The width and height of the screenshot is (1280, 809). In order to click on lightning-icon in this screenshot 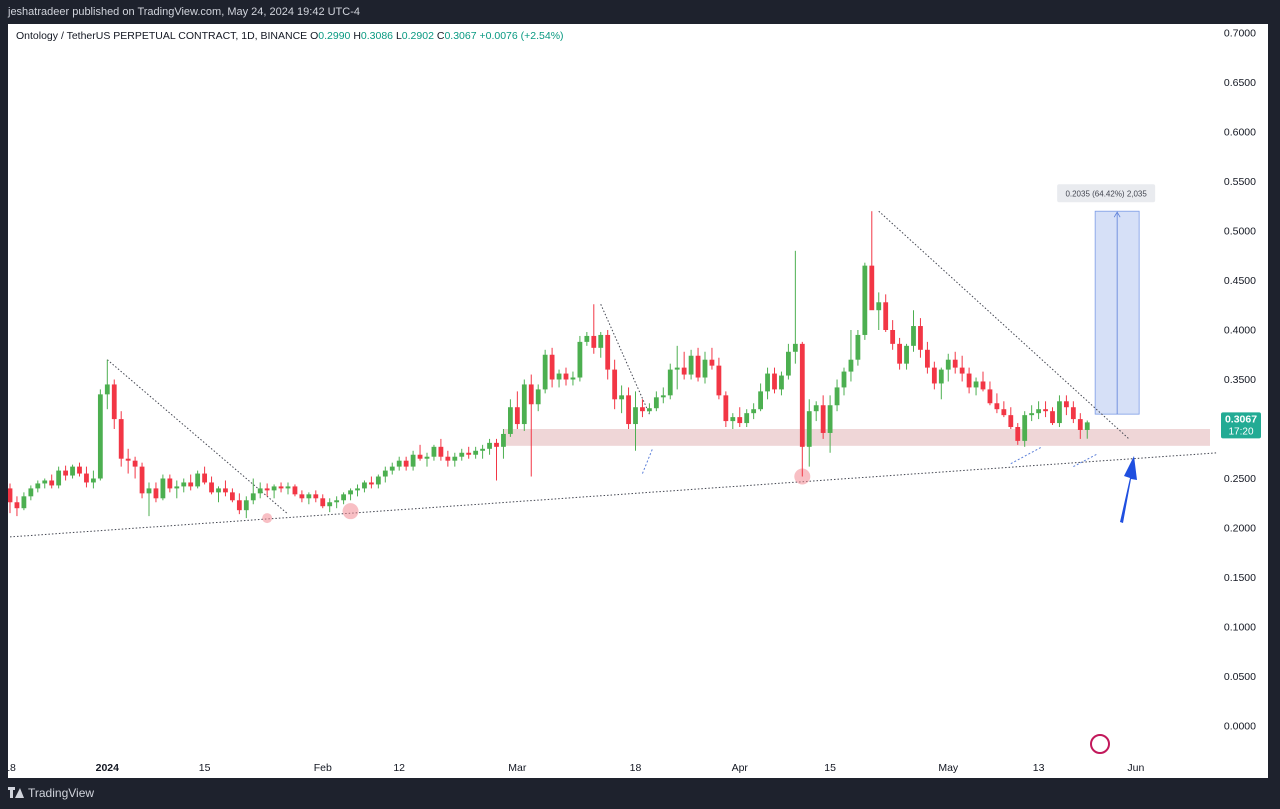, I will do `click(1100, 744)`.